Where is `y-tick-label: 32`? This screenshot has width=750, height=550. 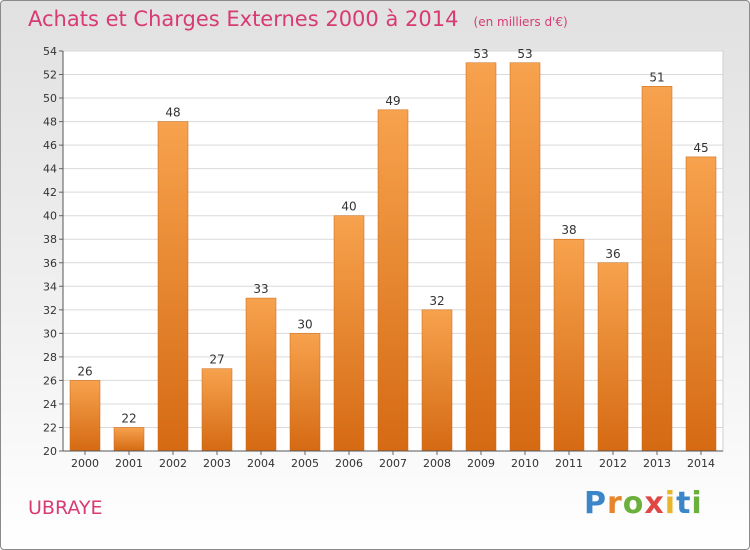 y-tick-label: 32 is located at coordinates (50, 310).